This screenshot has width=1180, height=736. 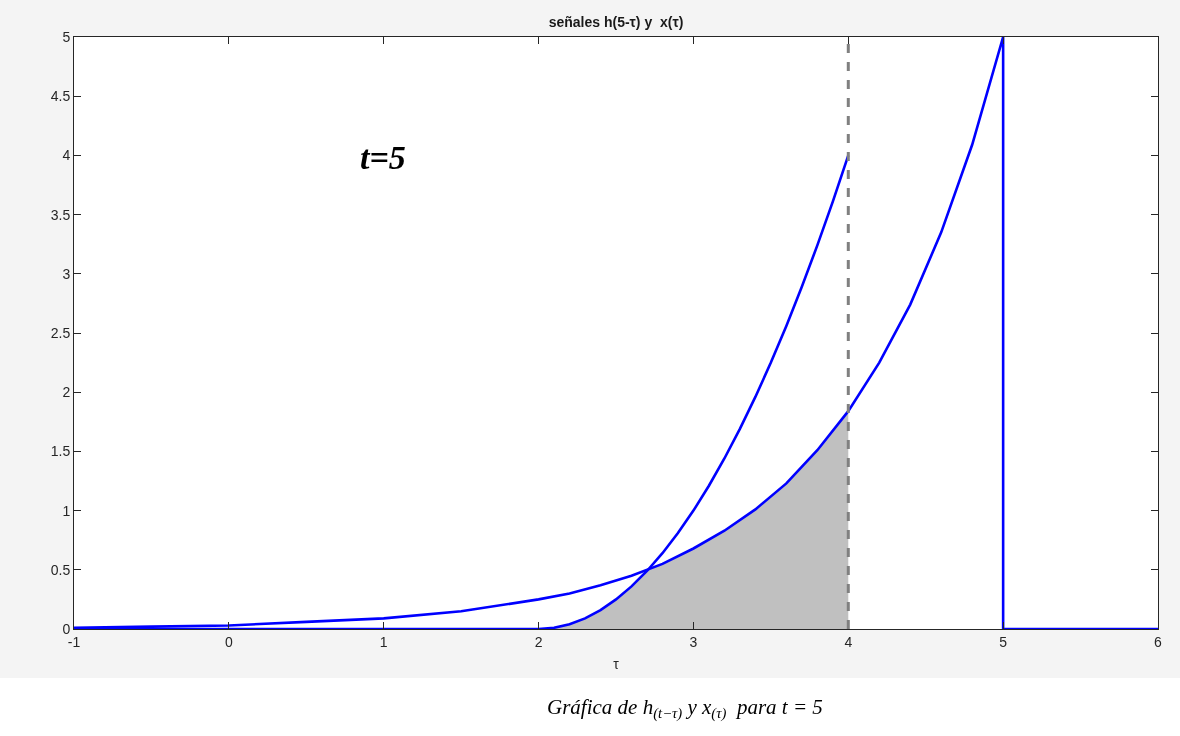 I want to click on y-tick-label: 2, so click(x=66, y=392).